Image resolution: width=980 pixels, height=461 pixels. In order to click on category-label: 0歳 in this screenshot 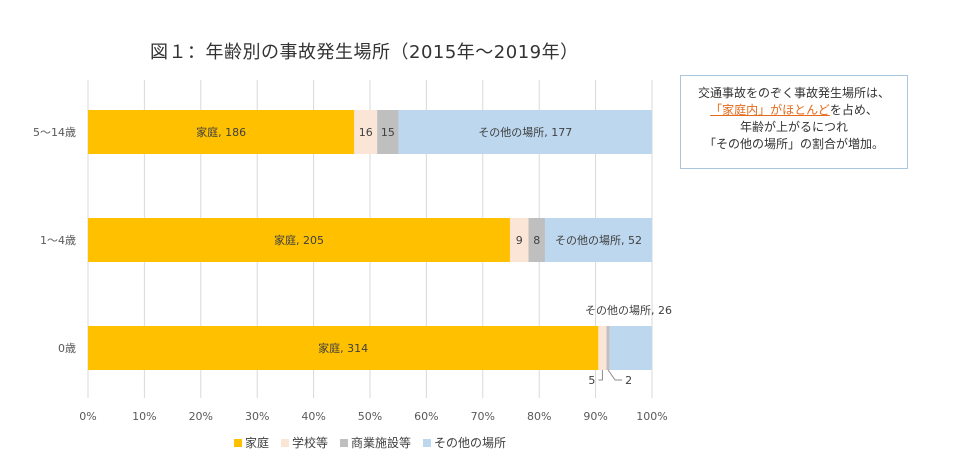, I will do `click(67, 348)`.